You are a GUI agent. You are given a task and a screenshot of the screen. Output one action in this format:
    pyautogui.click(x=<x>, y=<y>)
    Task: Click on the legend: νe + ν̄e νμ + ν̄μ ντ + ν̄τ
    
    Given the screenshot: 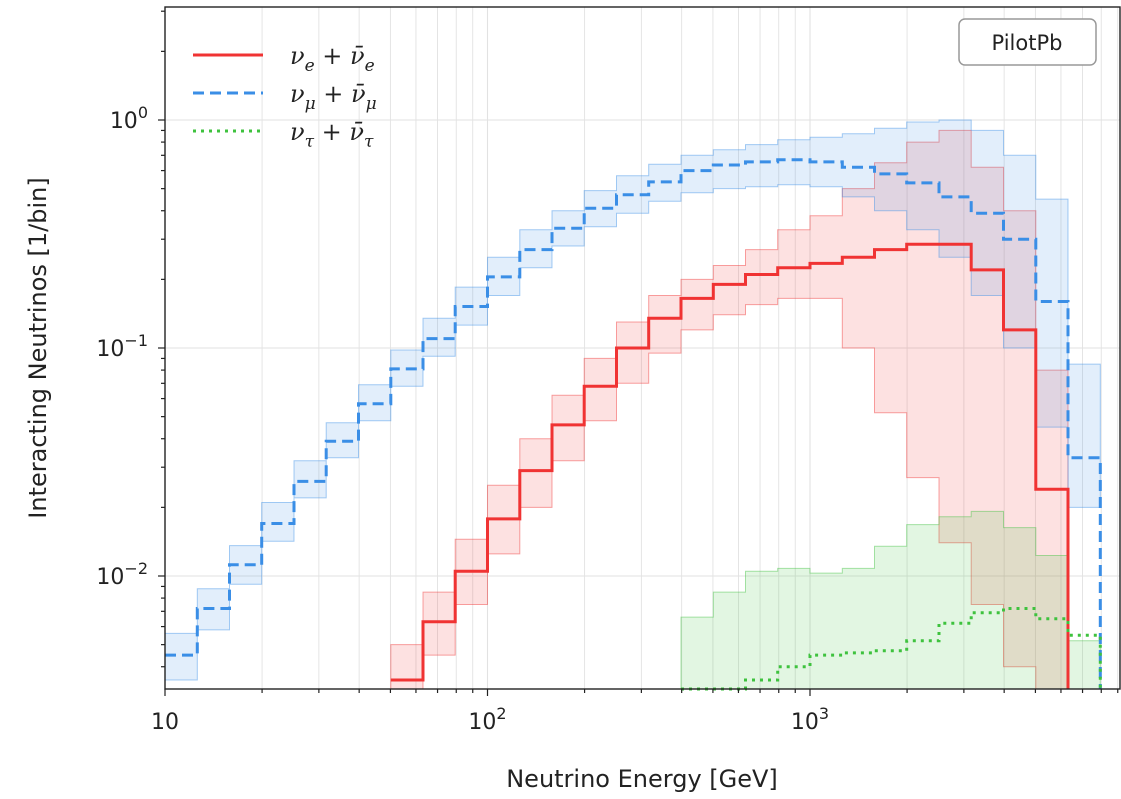 What is the action you would take?
    pyautogui.click(x=285, y=97)
    